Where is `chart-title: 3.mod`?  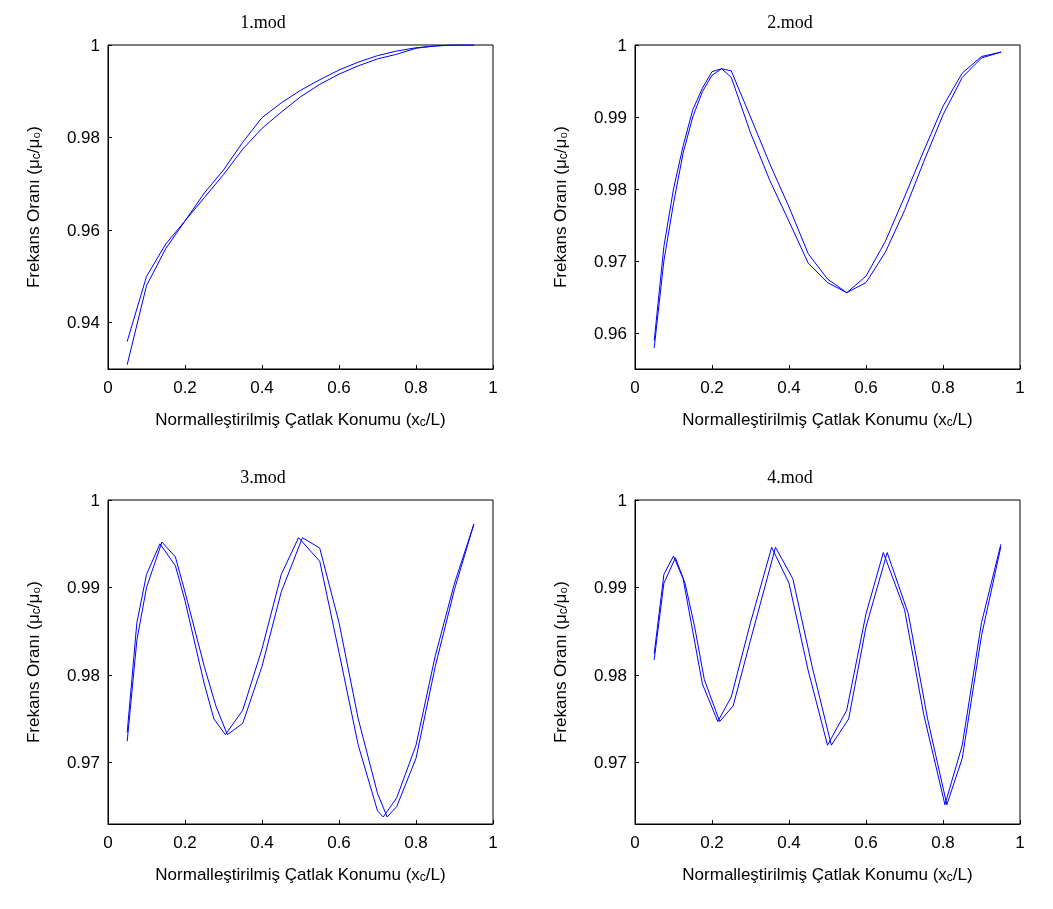
chart-title: 3.mod is located at coordinates (263, 477).